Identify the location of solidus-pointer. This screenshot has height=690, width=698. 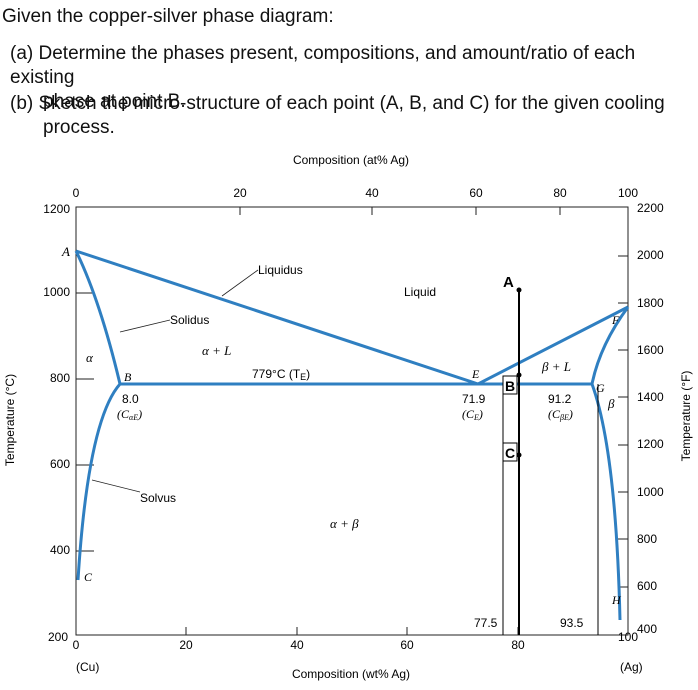
(145, 326).